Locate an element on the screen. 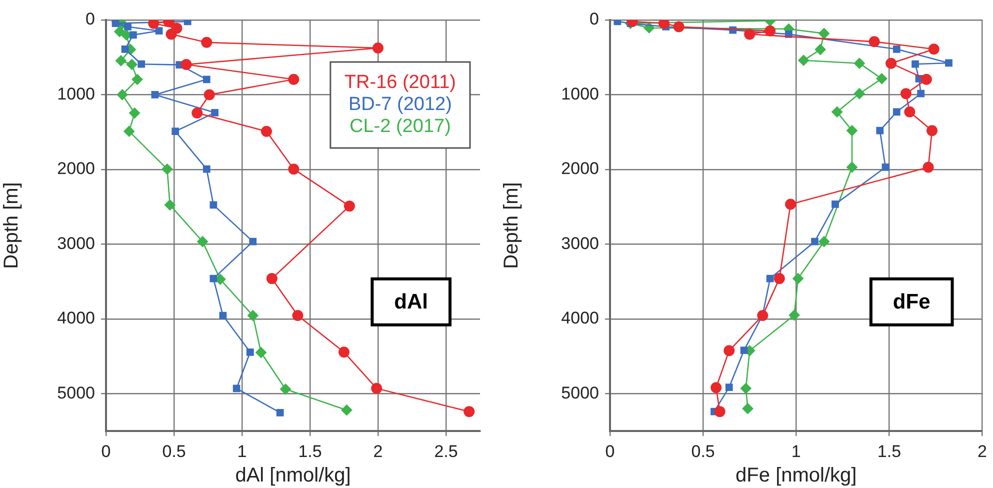  text: CL-2 (2017) is located at coordinates (400, 127).